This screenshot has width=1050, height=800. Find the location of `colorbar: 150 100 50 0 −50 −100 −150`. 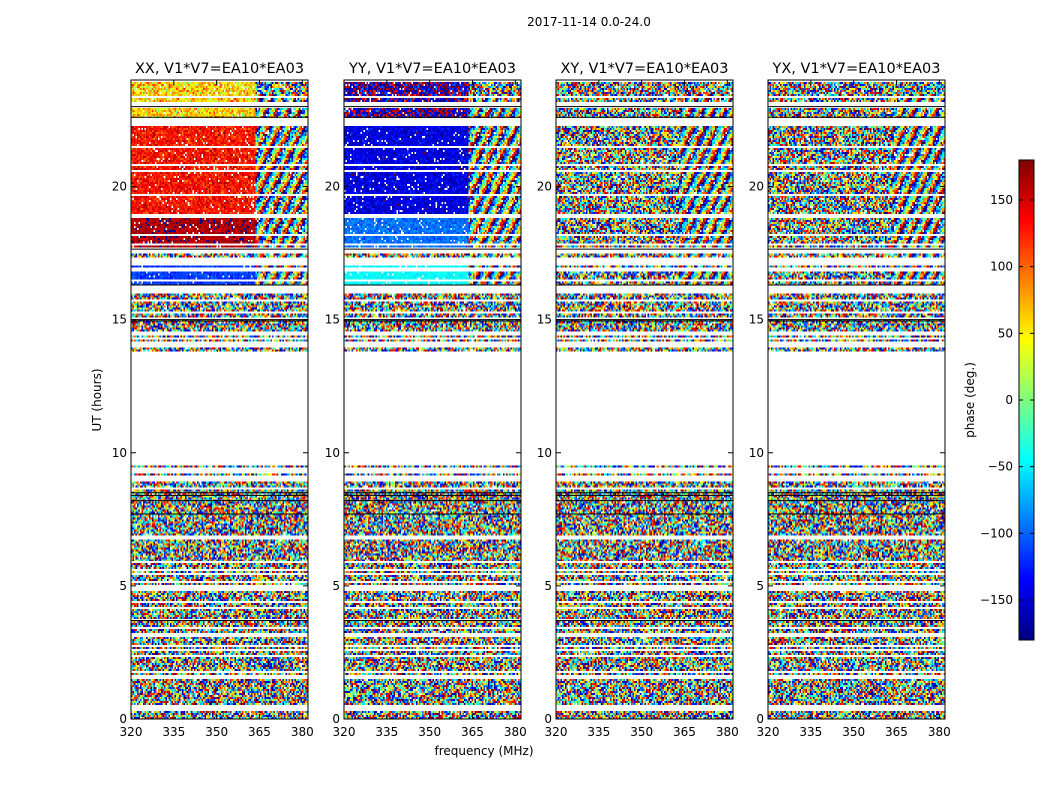

colorbar: 150 100 50 0 −50 −100 −150 is located at coordinates (1007, 400).